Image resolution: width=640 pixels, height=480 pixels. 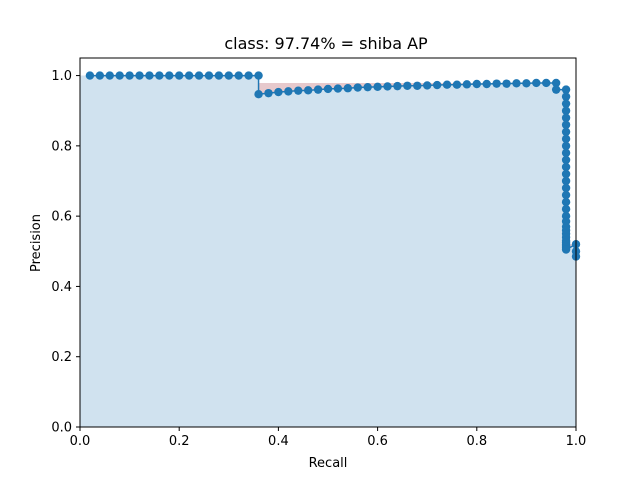 What do you see at coordinates (61, 428) in the screenshot?
I see `y-tick-label: 0.0` at bounding box center [61, 428].